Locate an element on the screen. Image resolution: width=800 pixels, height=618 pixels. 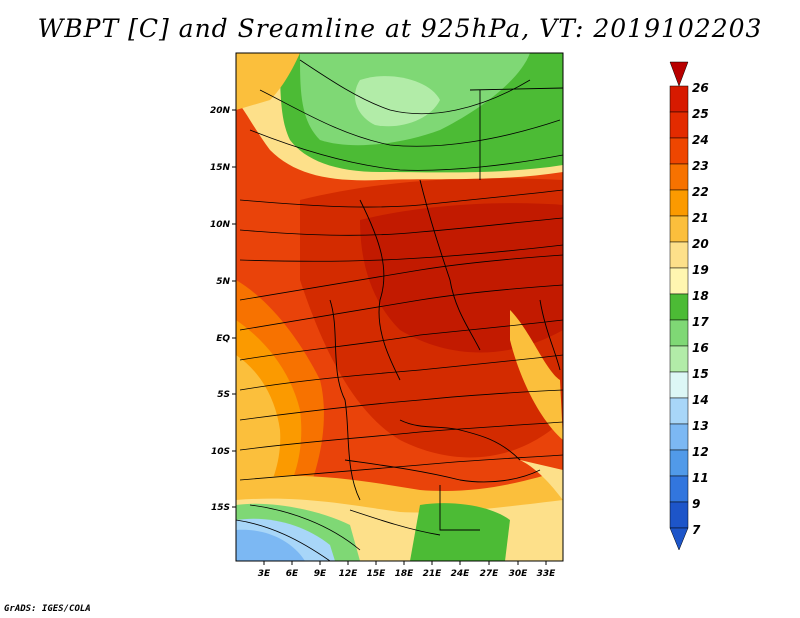
lon-label: 6E is located at coordinates (292, 574).